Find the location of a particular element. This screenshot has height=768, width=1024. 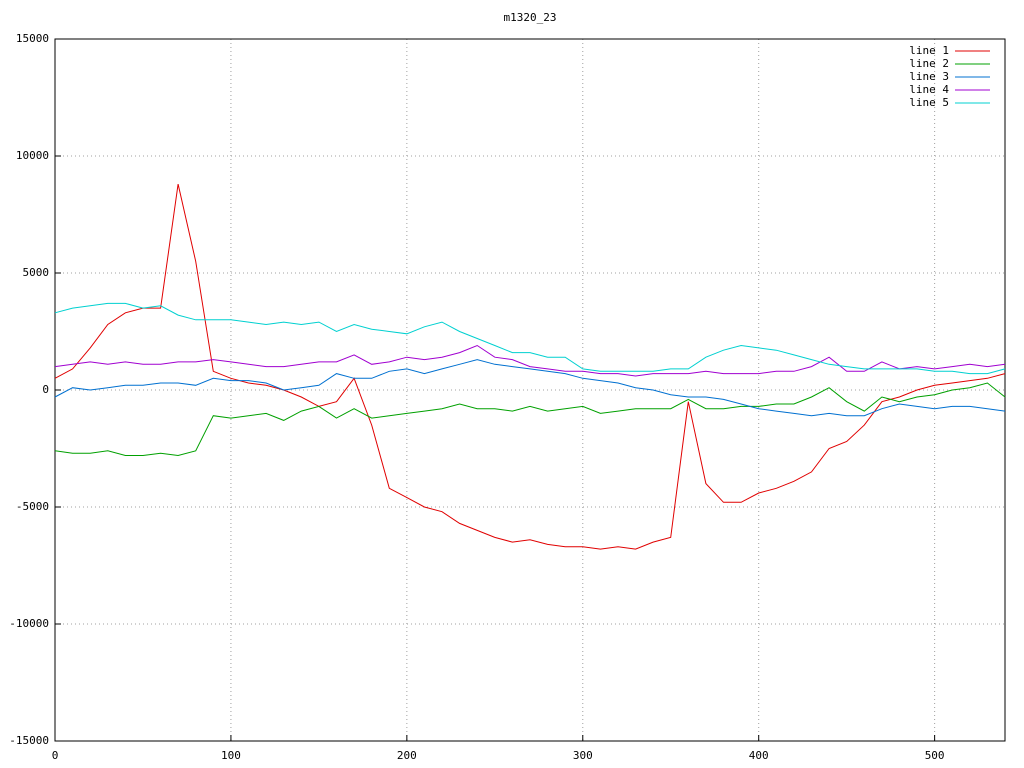

legend-label: line 5 is located at coordinates (929, 102).